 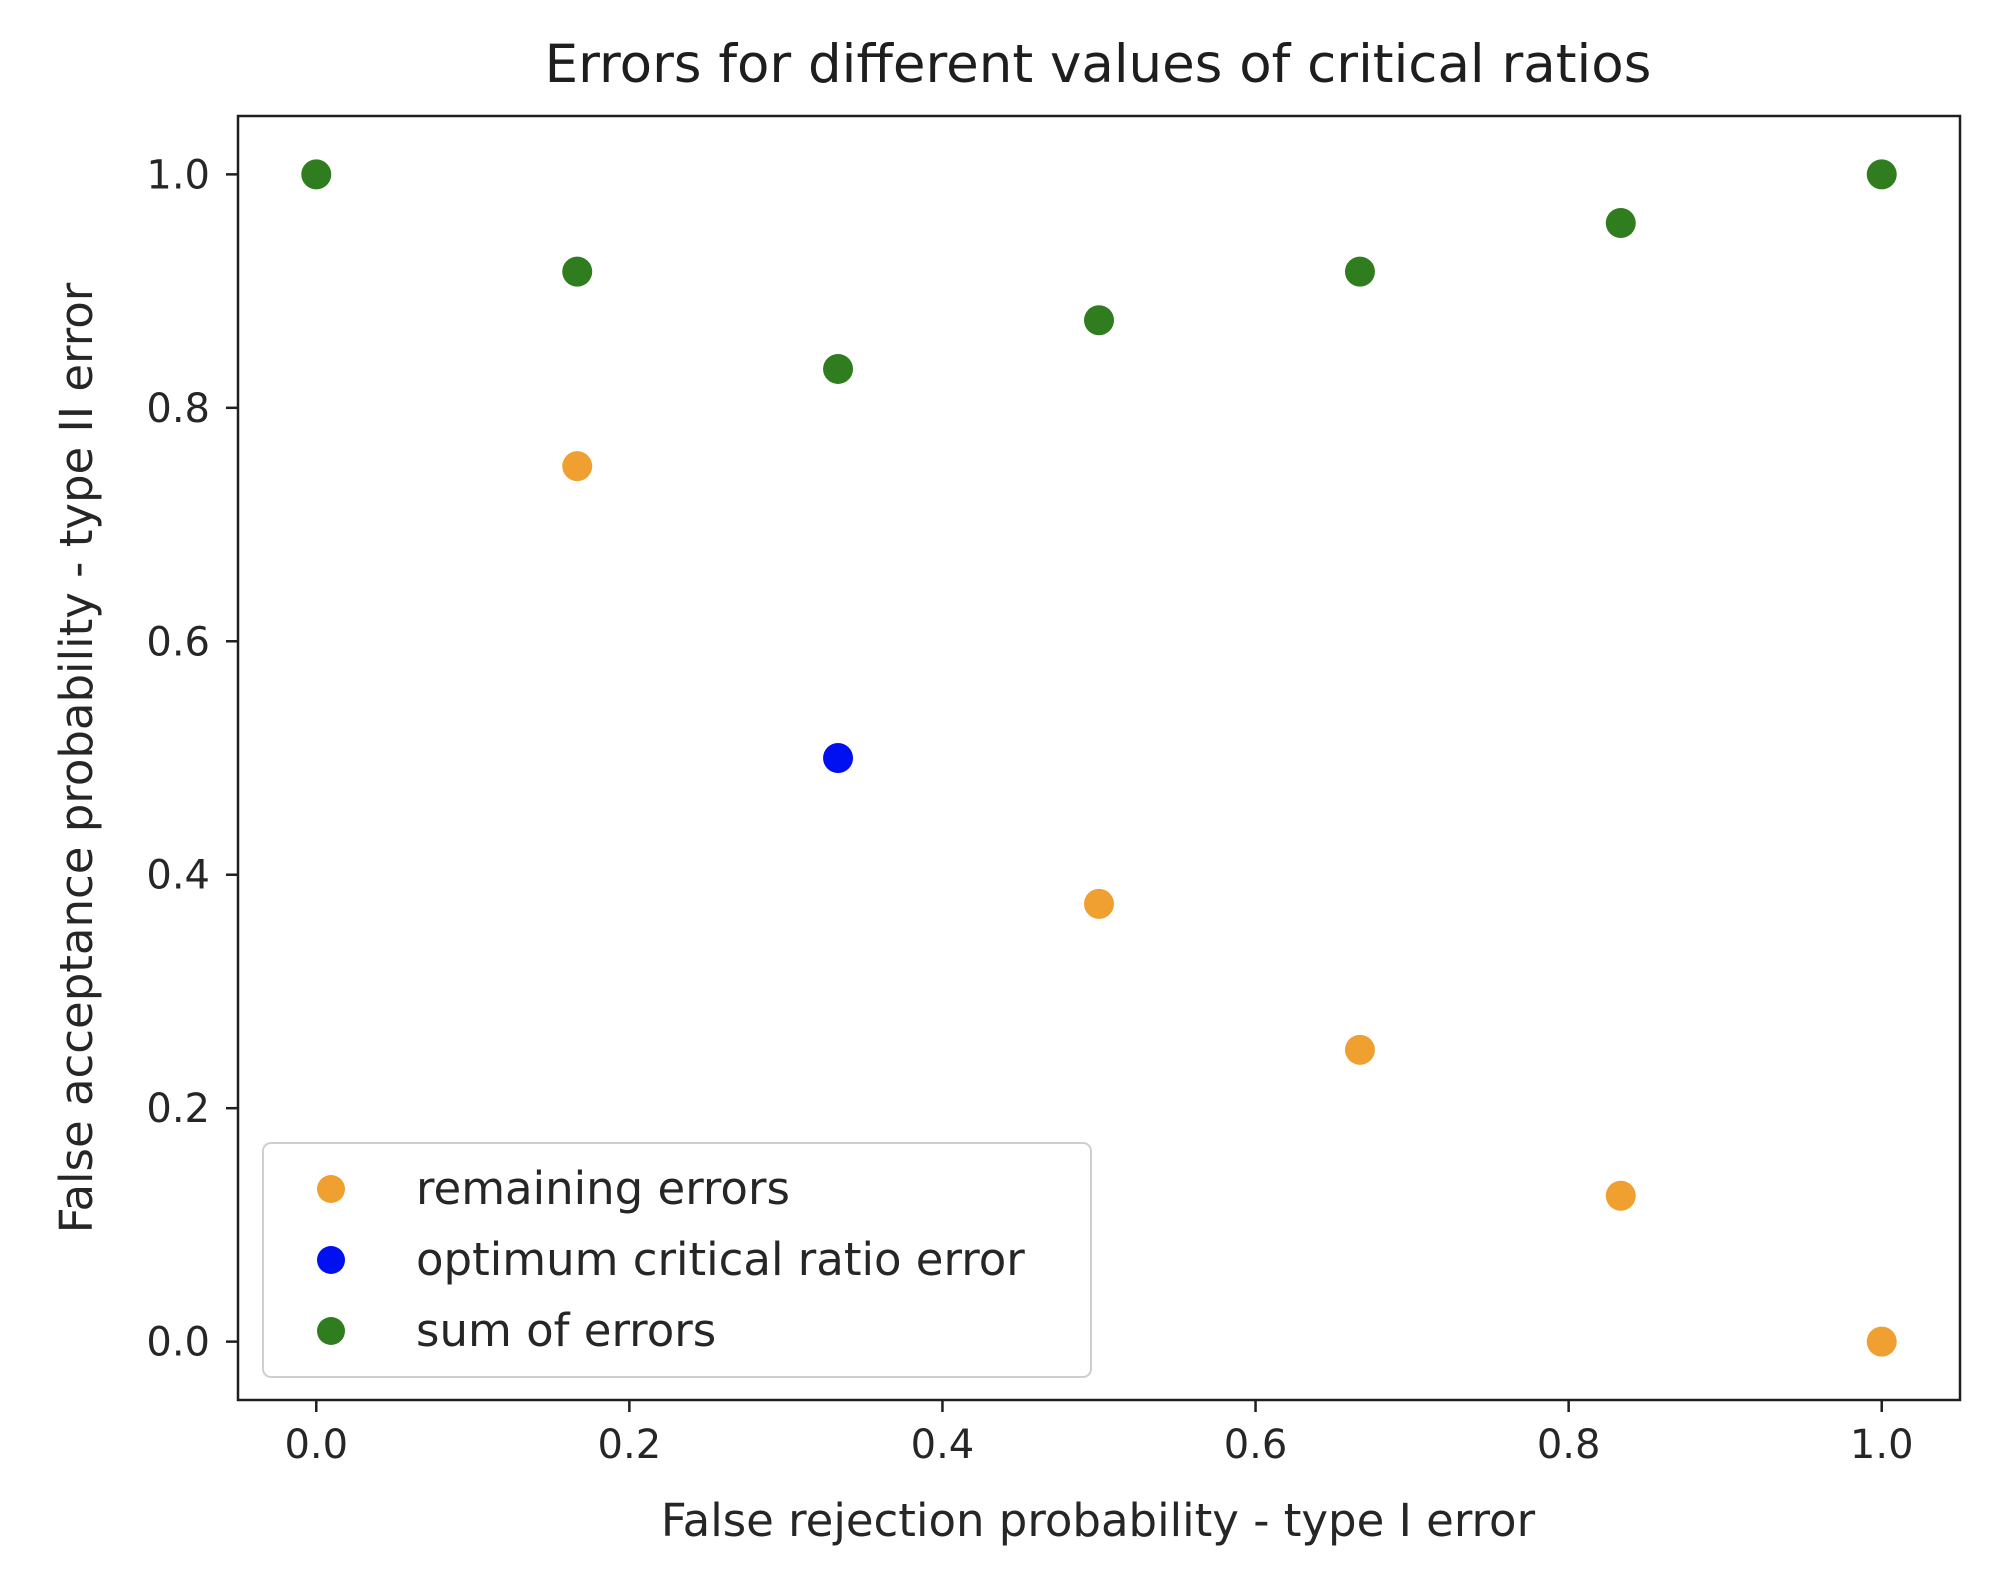 I want to click on y-tick-label: 0.2, so click(x=178, y=1109).